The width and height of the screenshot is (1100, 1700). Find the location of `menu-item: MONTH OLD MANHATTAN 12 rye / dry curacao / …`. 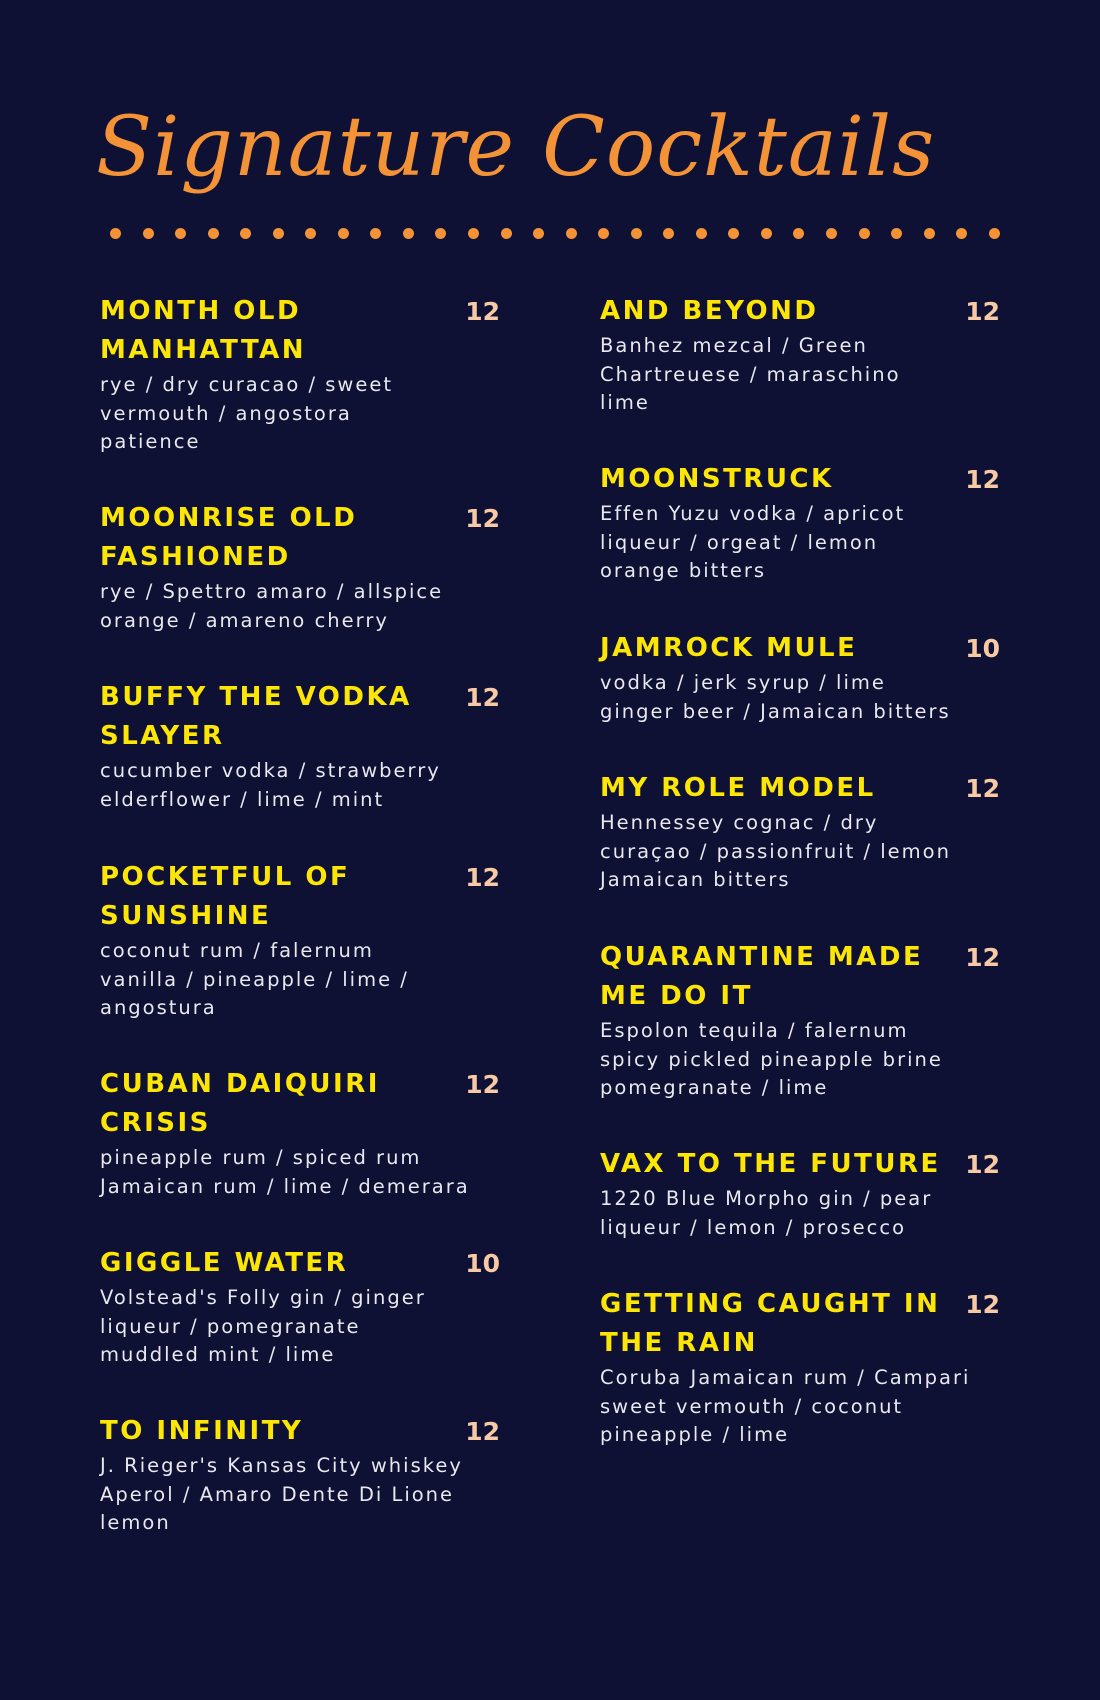

menu-item: MONTH OLD MANHATTAN 12 rye / dry curacao / … is located at coordinates (300, 374).